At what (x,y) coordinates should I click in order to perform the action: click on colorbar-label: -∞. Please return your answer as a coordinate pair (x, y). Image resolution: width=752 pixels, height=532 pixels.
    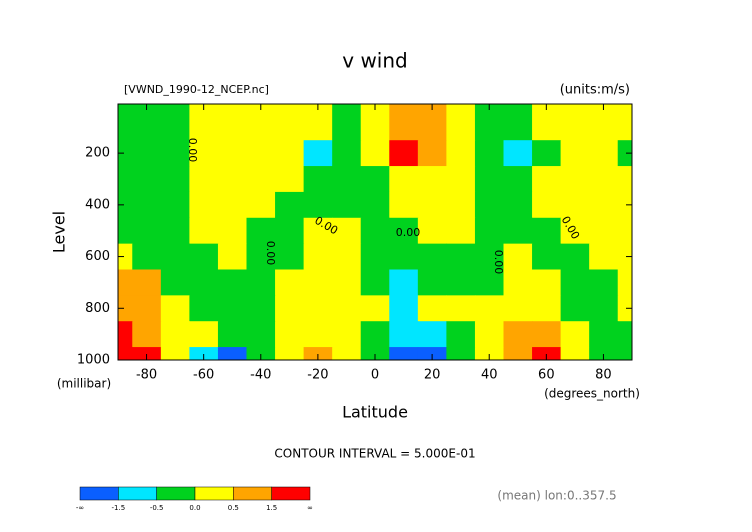
    Looking at the image, I should click on (80, 508).